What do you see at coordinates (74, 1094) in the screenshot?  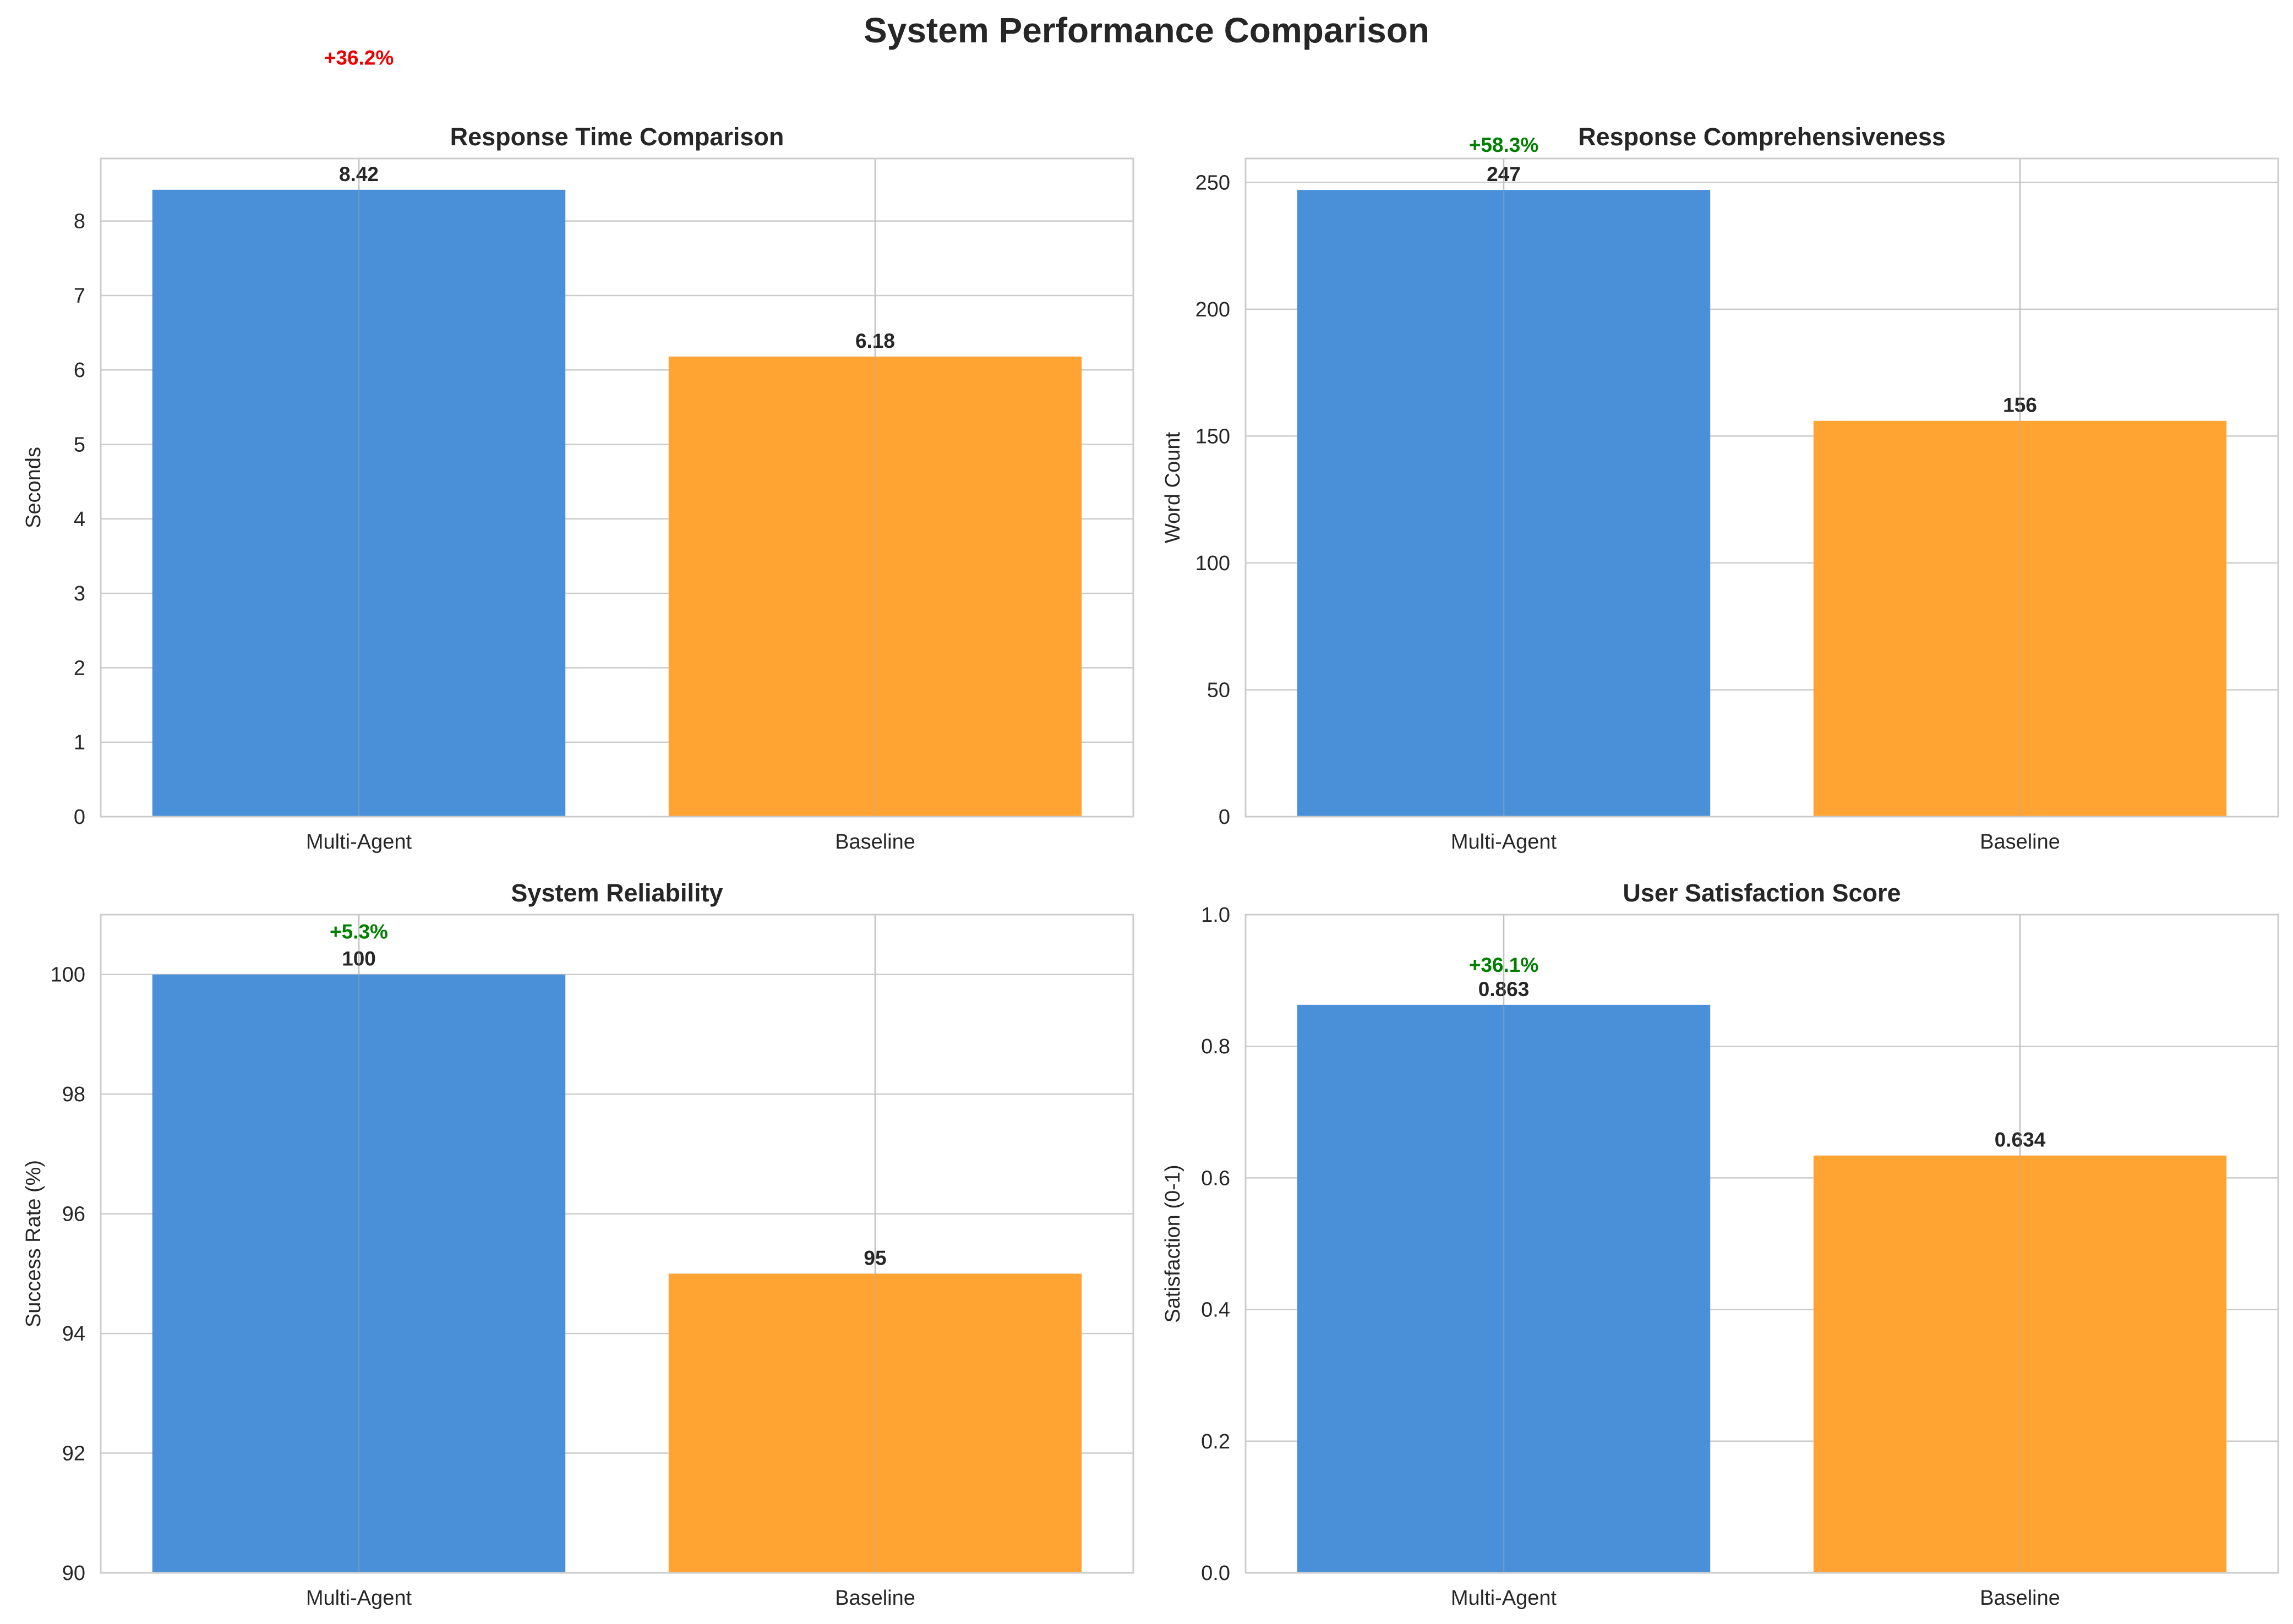 I see `y-tick-label: 98` at bounding box center [74, 1094].